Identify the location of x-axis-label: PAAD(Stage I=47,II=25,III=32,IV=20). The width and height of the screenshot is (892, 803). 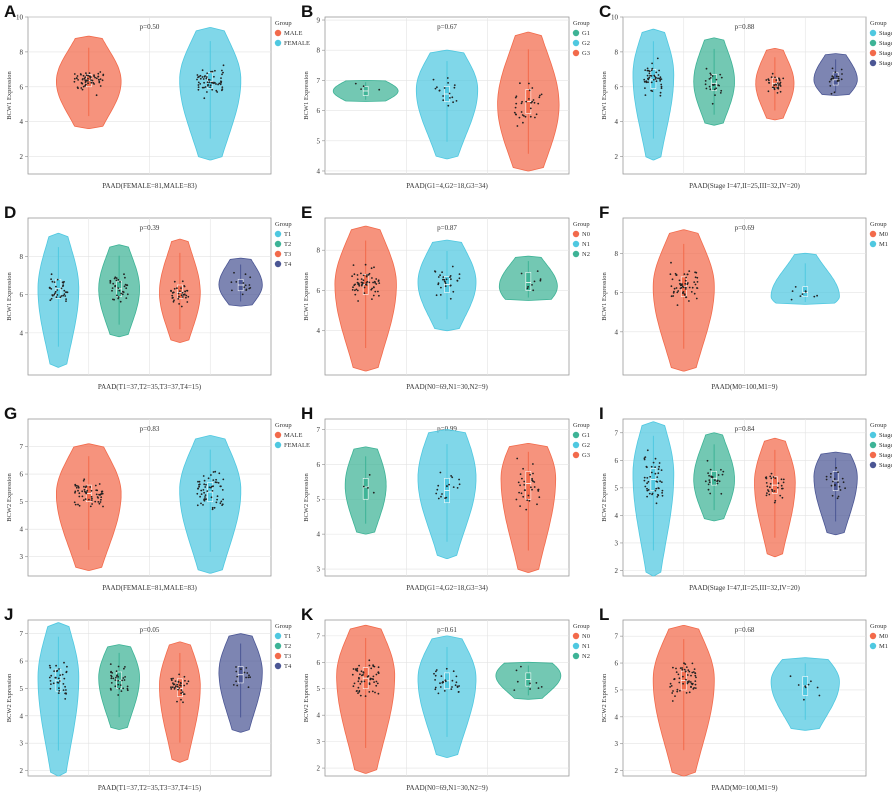
(744, 588).